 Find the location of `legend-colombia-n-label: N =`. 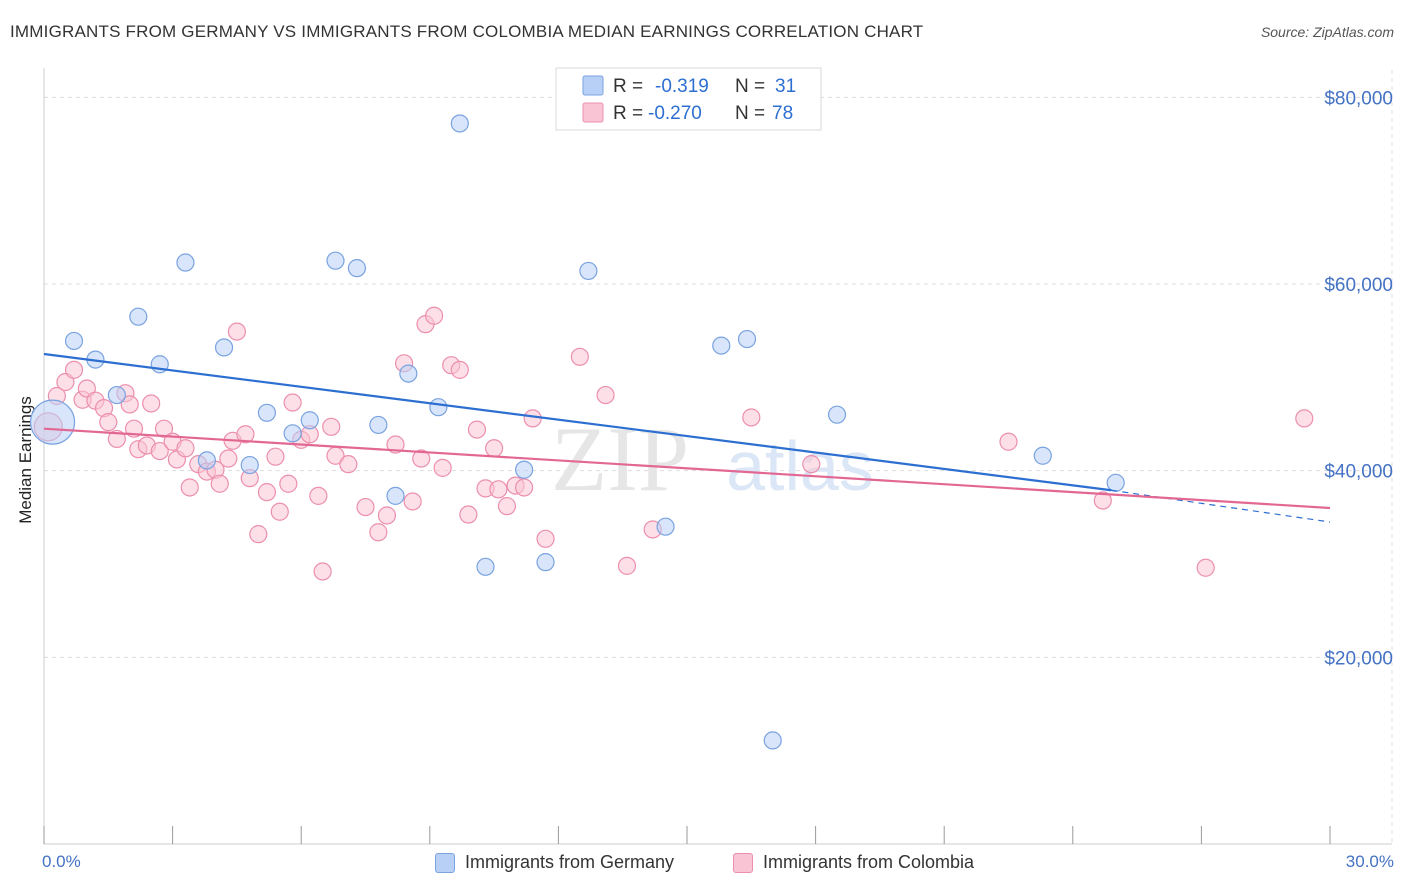

legend-colombia-n-label: N = is located at coordinates (750, 113).